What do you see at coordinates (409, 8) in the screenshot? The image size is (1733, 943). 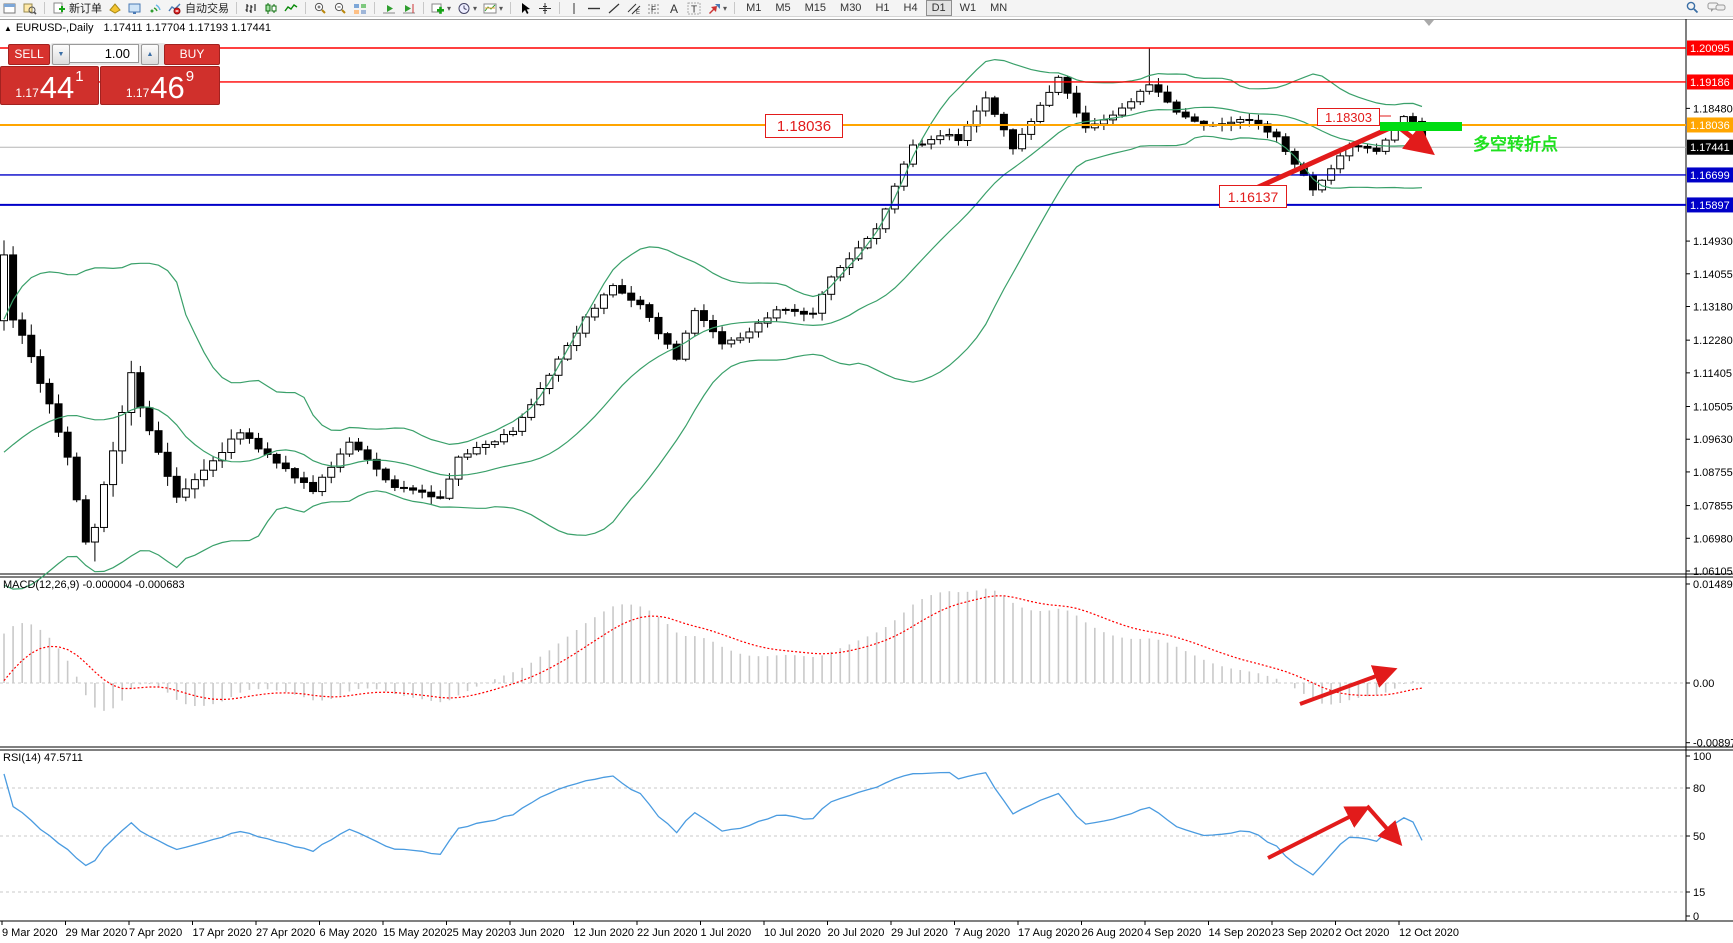 I see `chart-shift-icon` at bounding box center [409, 8].